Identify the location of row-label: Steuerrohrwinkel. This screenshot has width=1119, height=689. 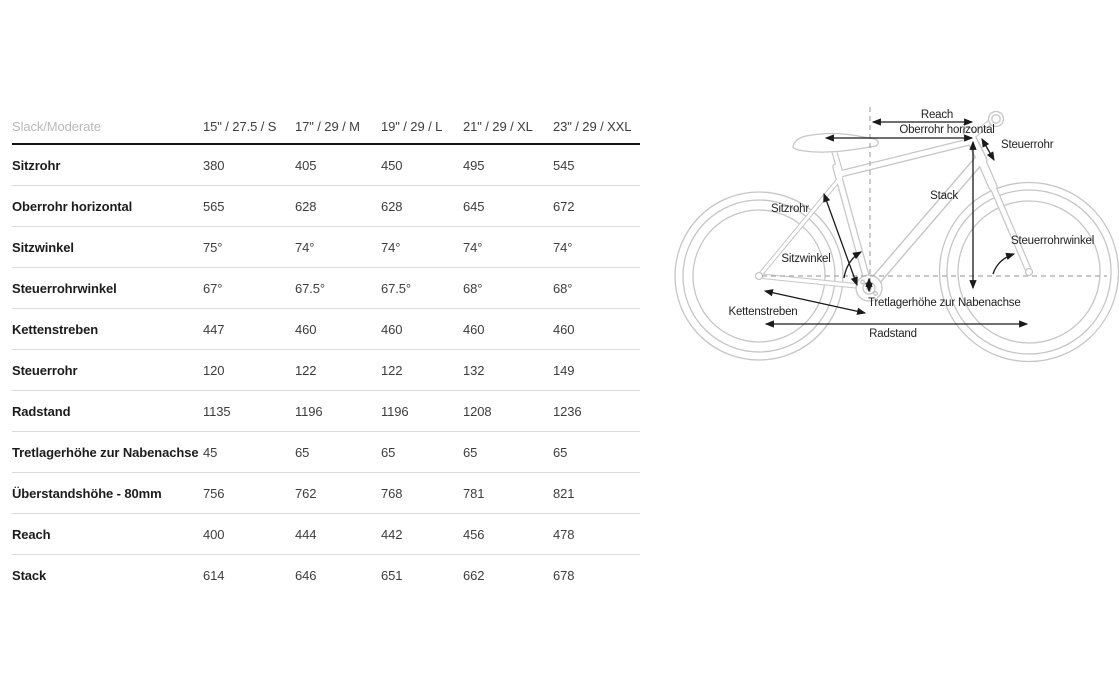
(64, 288).